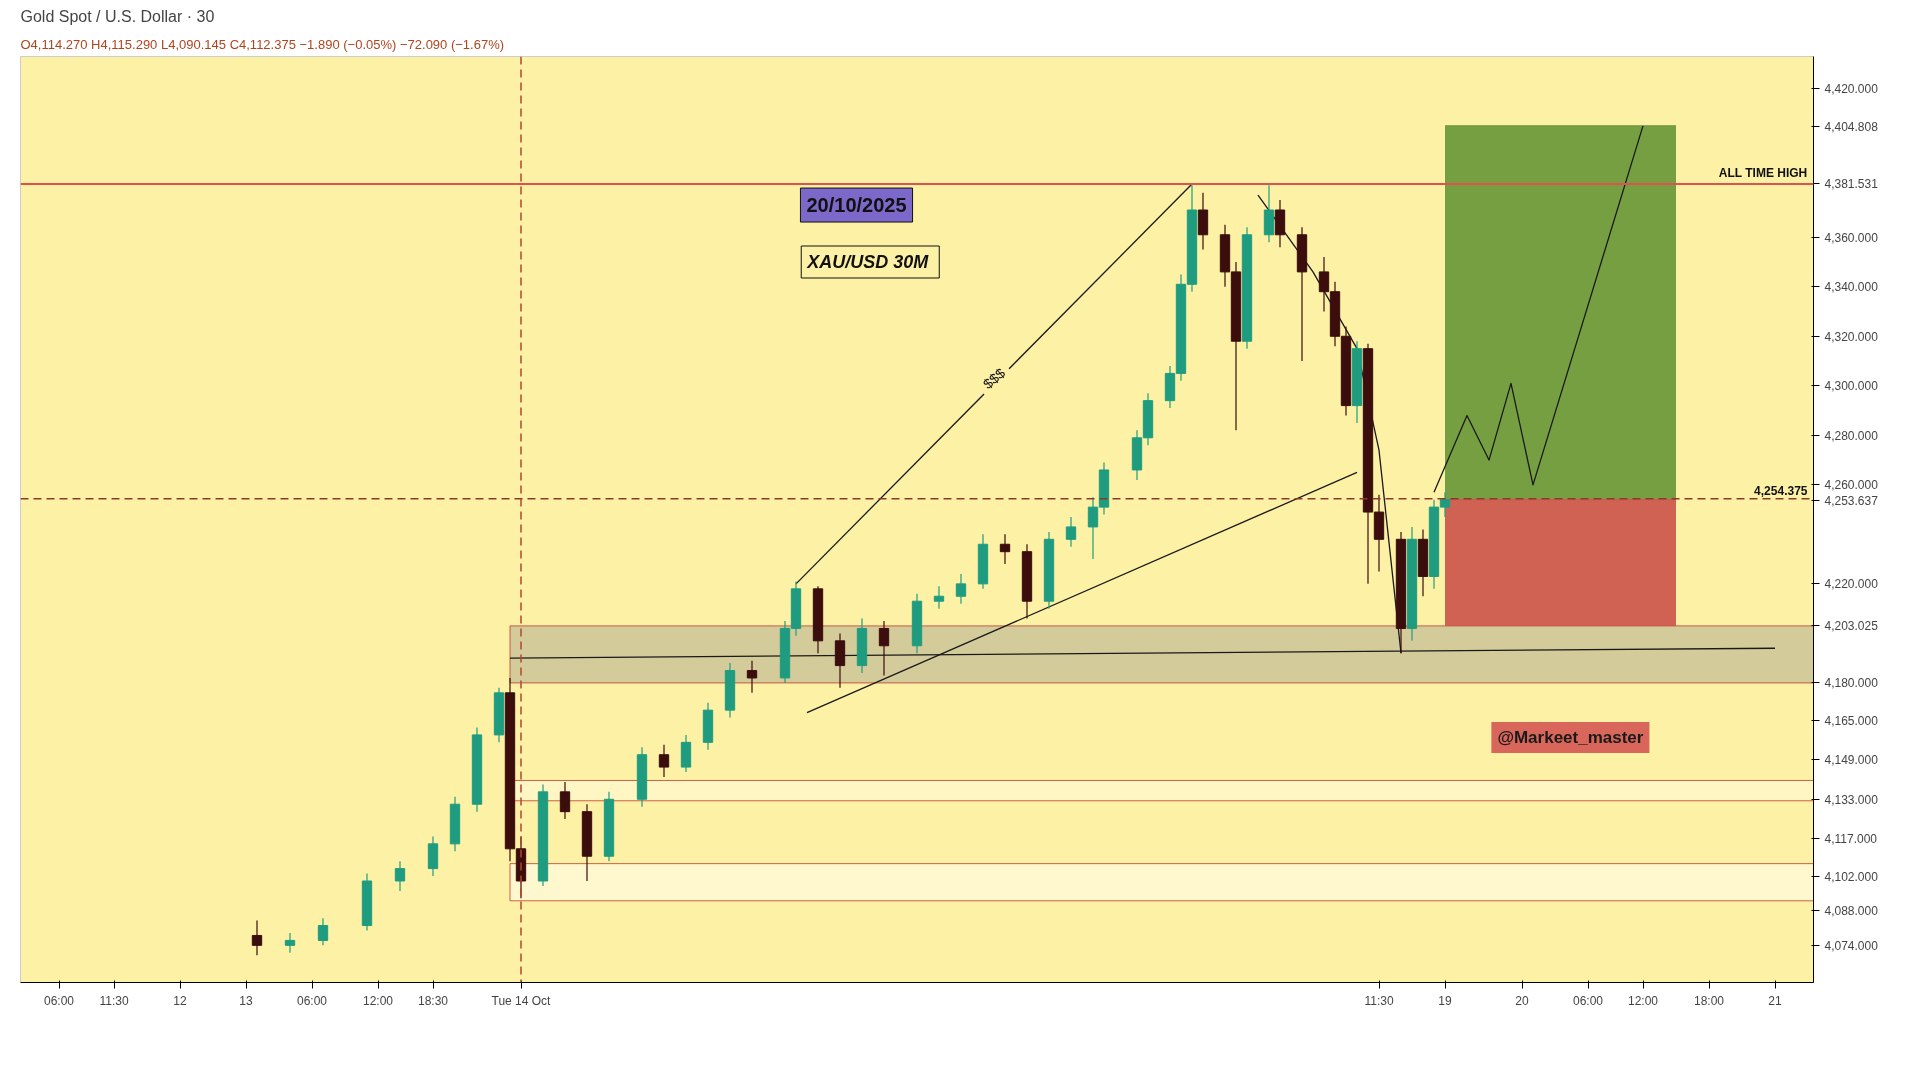 The image size is (1920, 1080). What do you see at coordinates (1851, 287) in the screenshot?
I see `y-tick-label: 4,340.000` at bounding box center [1851, 287].